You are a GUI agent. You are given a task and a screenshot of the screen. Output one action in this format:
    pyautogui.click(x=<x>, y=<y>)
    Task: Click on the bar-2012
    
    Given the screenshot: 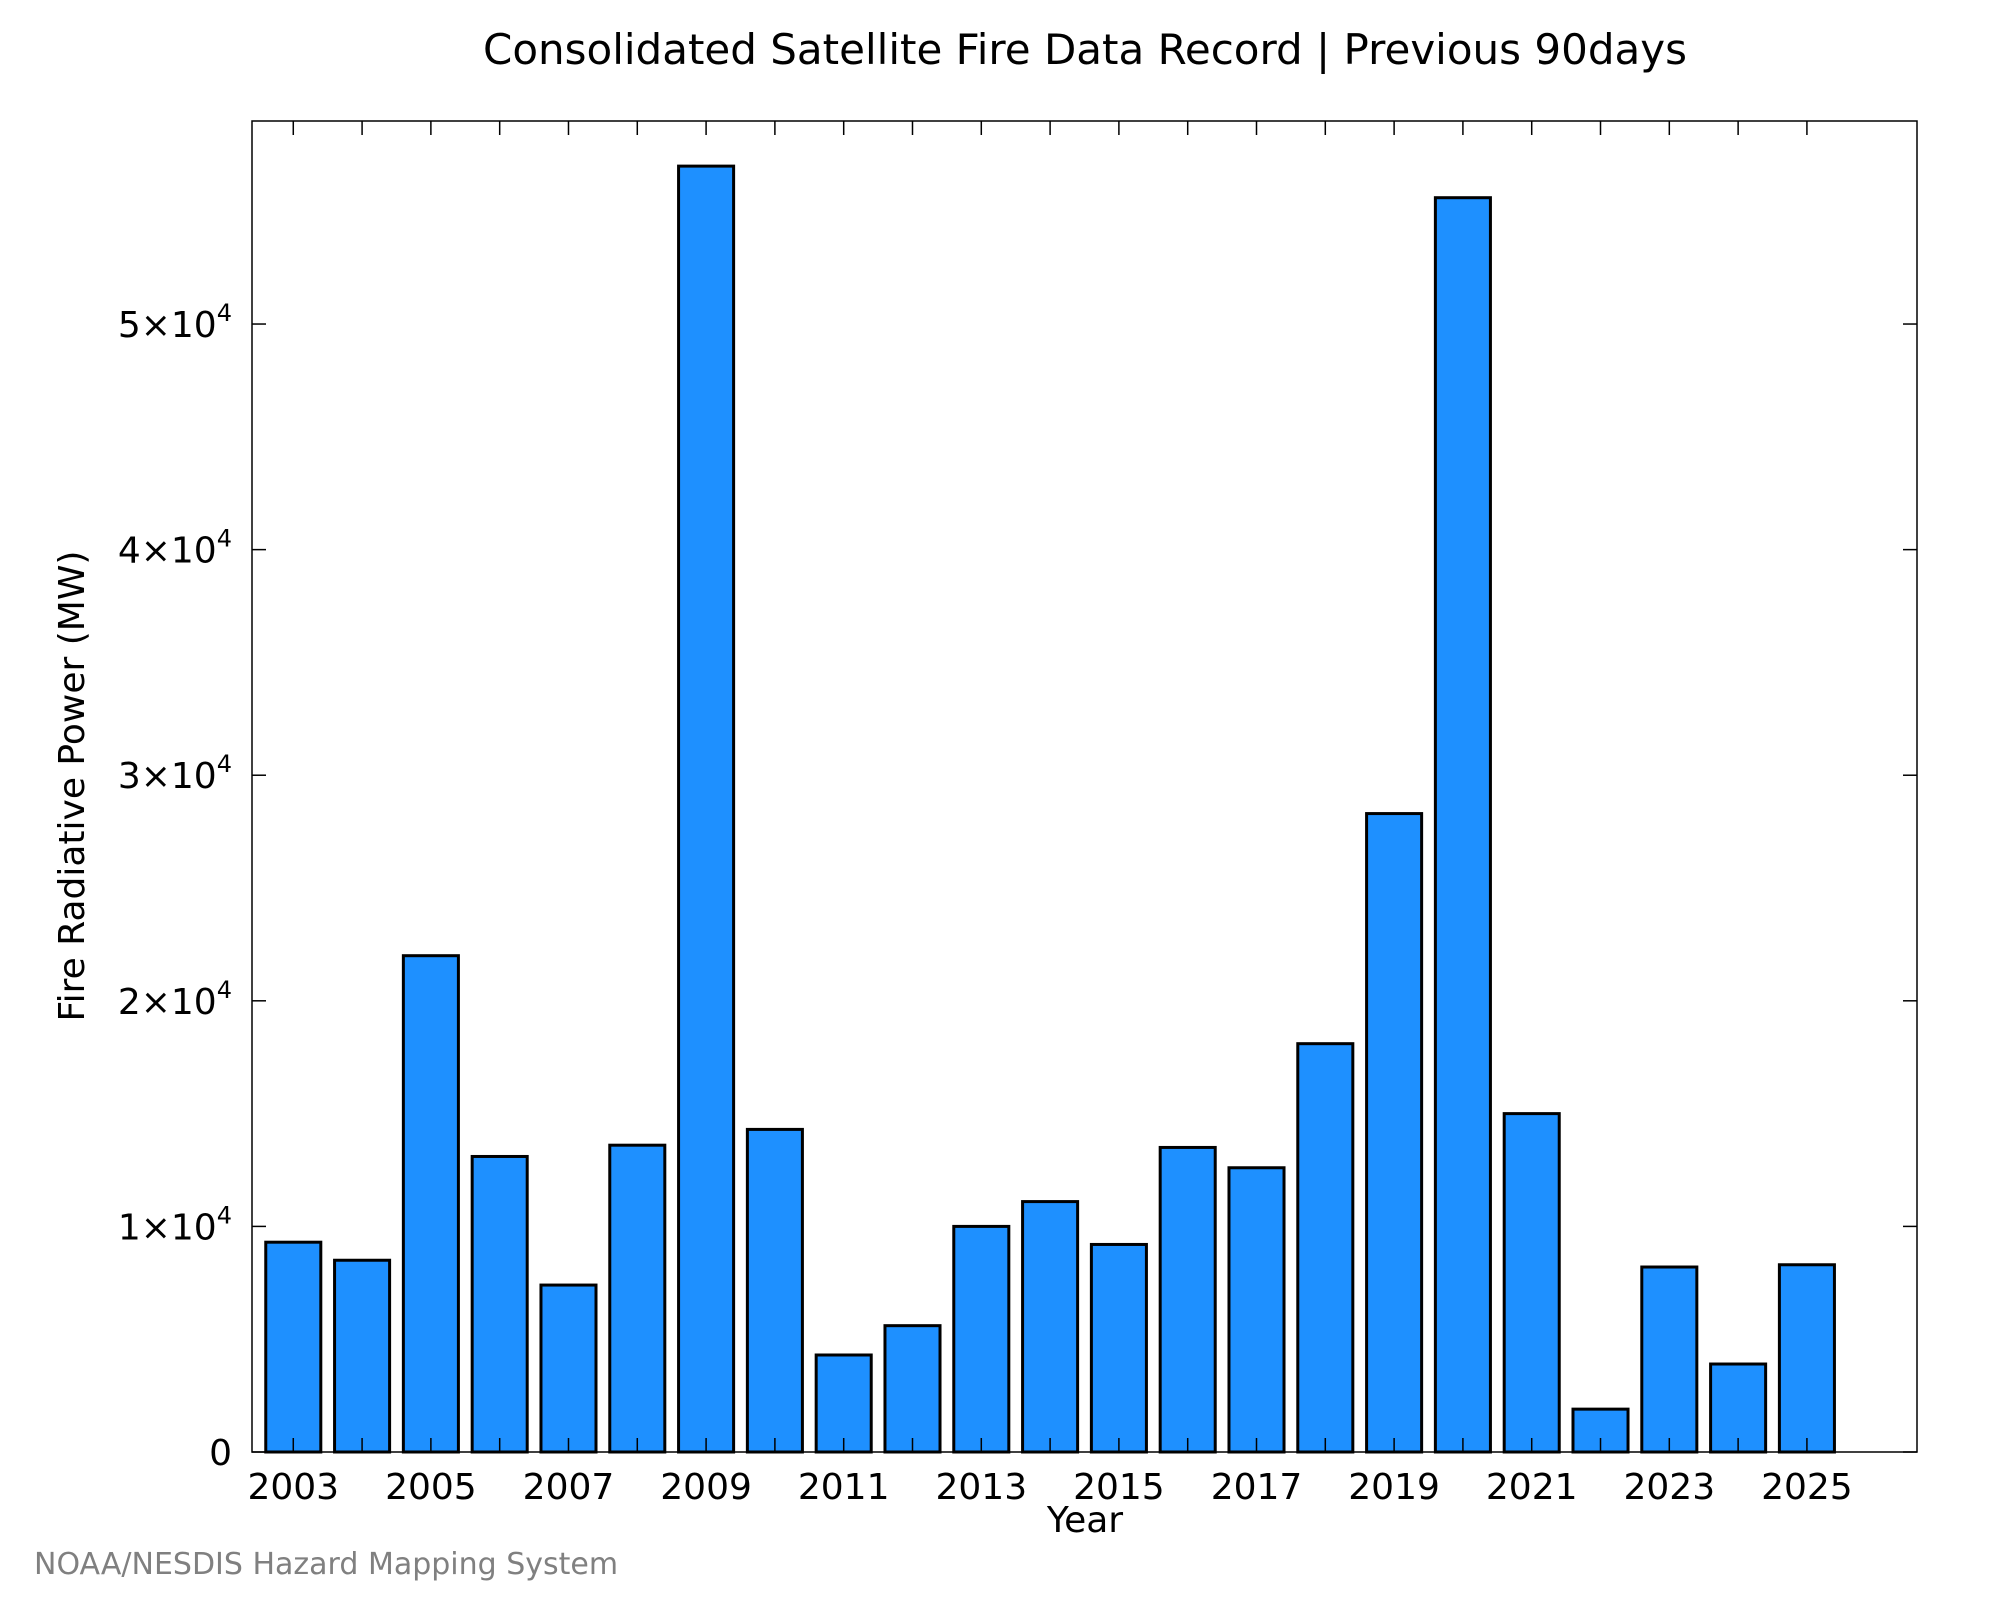 What is the action you would take?
    pyautogui.click(x=912, y=1389)
    